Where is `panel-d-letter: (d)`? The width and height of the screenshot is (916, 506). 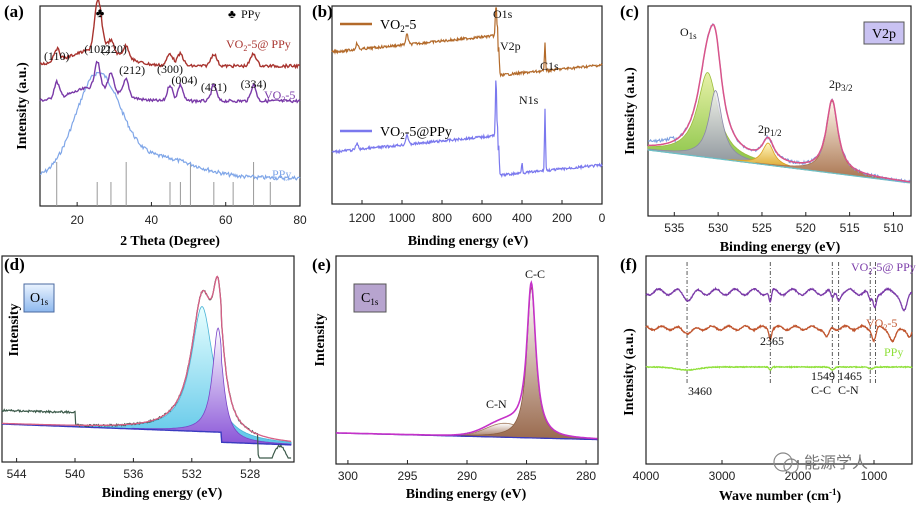
panel-d-letter: (d) is located at coordinates (14, 264).